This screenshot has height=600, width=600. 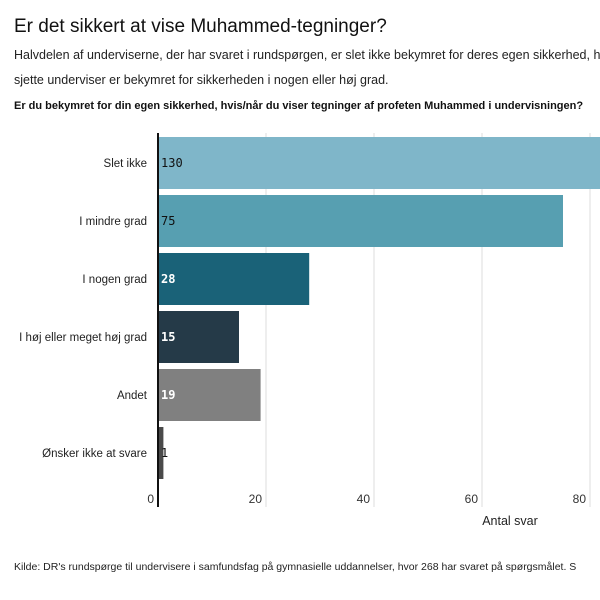 I want to click on data-label: 130, so click(x=172, y=163).